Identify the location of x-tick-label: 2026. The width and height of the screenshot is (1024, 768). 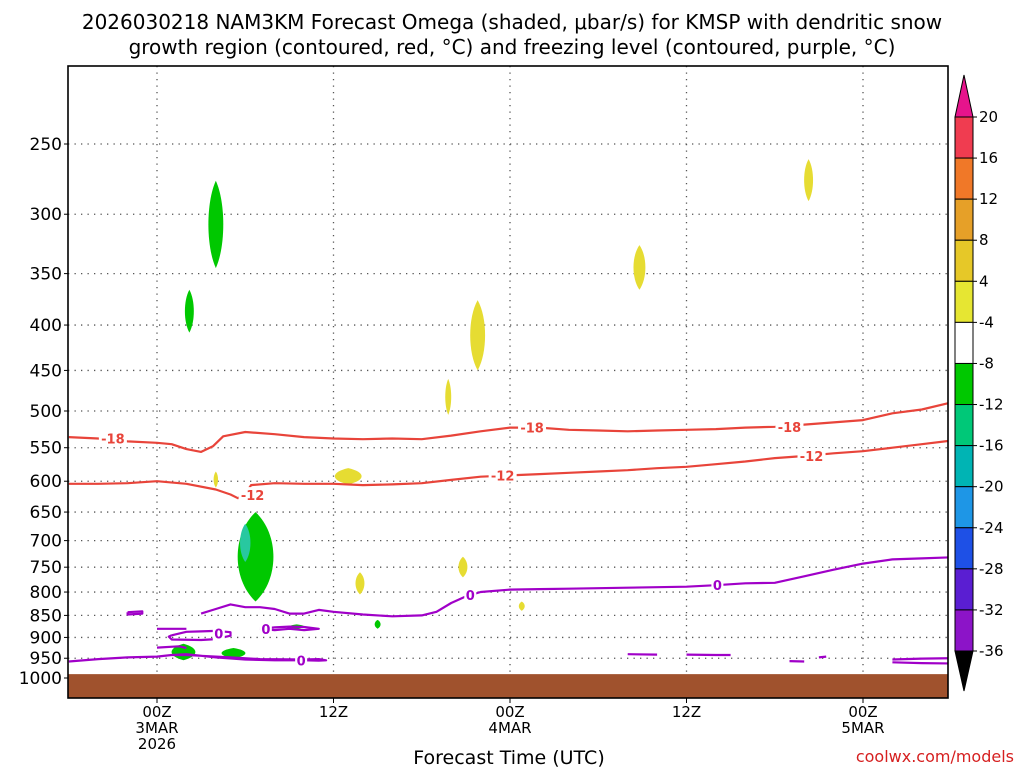
(157, 744).